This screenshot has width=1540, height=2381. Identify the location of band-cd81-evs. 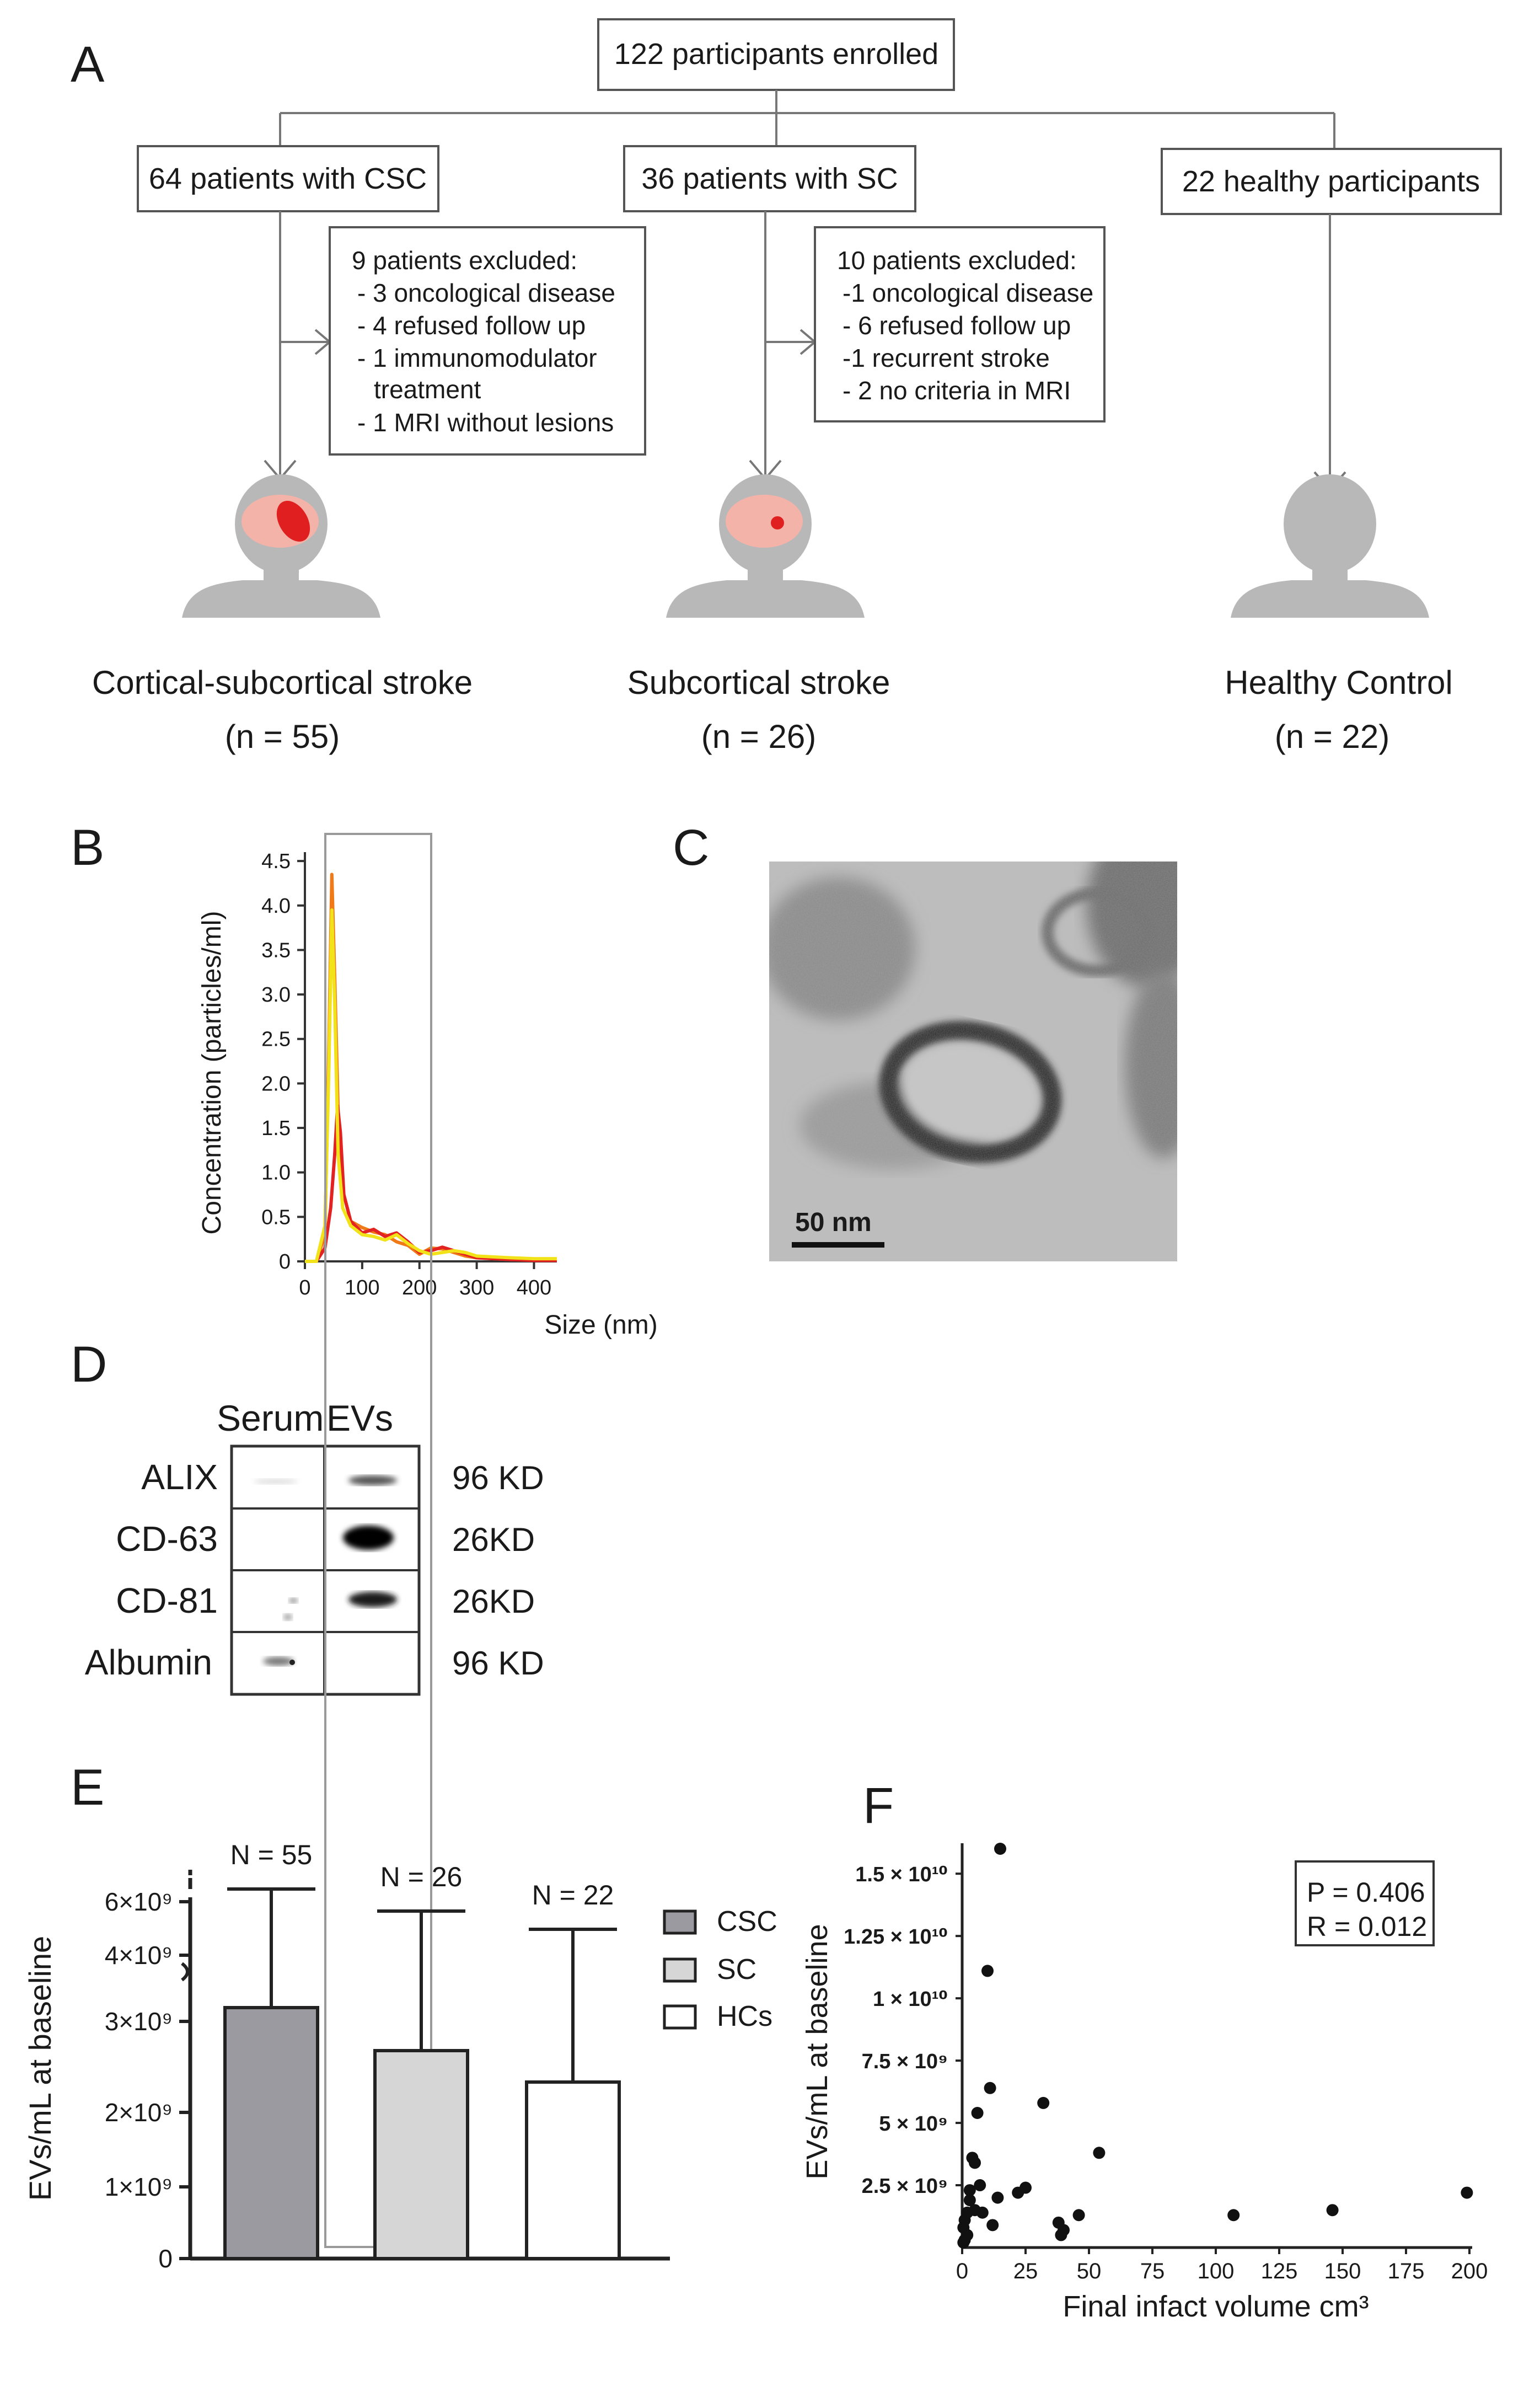
(372, 1599).